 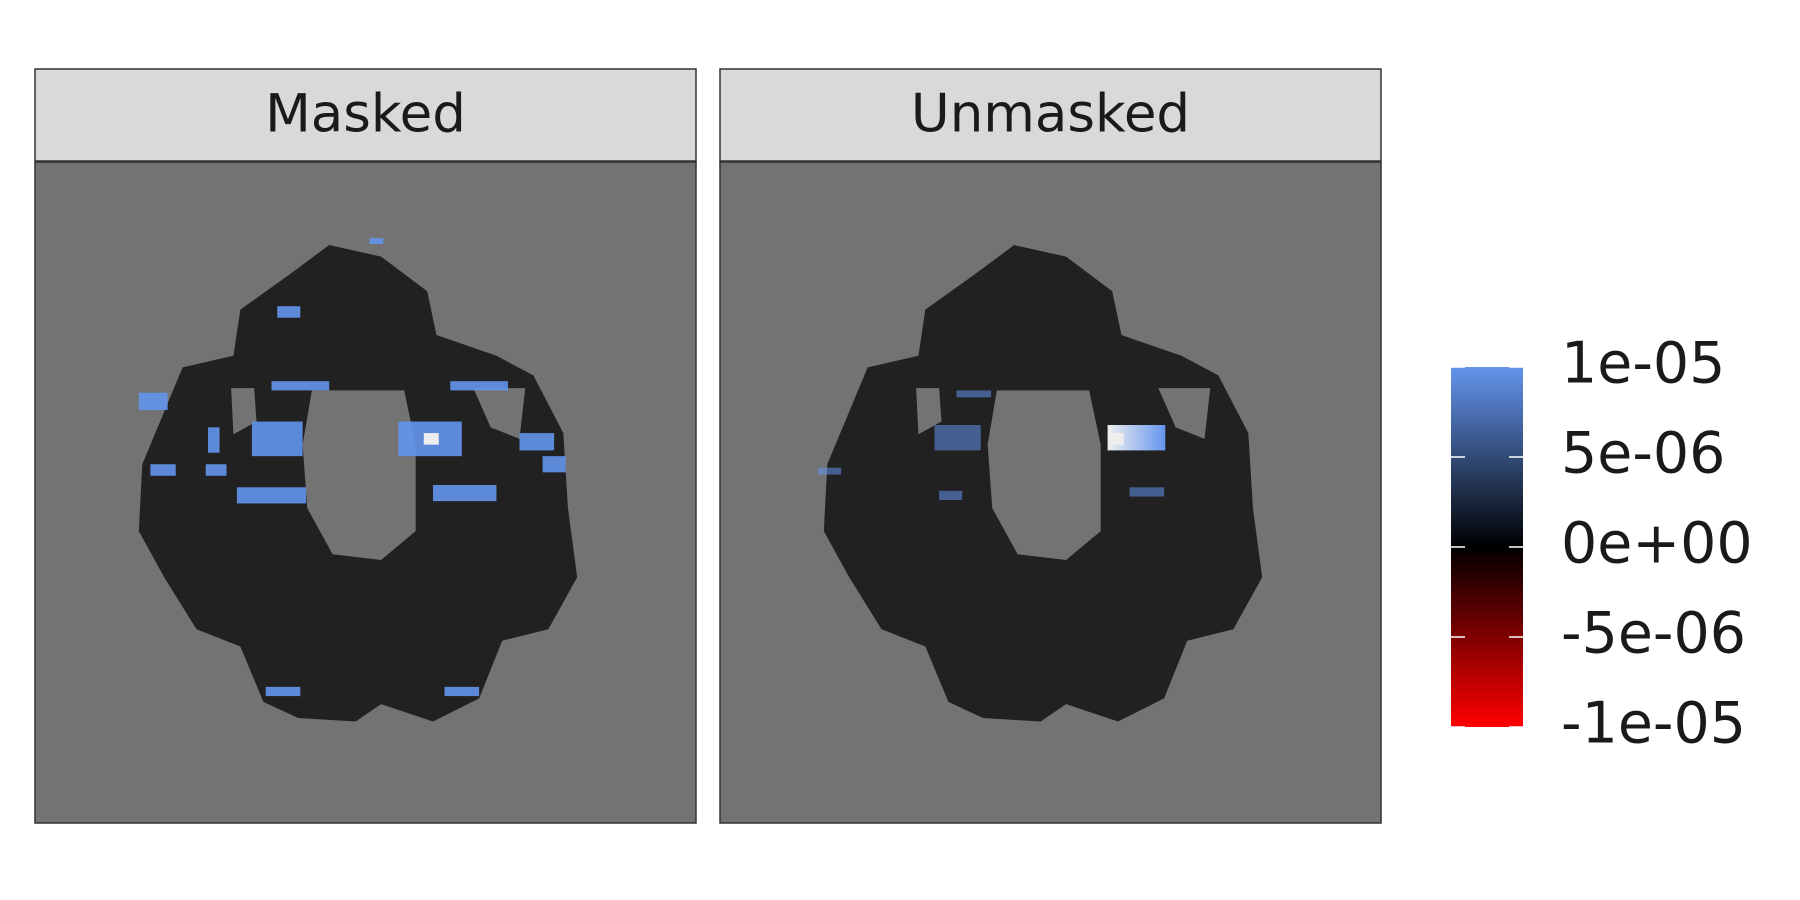 I want to click on colorbar-tick-label: 1e-05, so click(x=1643, y=364).